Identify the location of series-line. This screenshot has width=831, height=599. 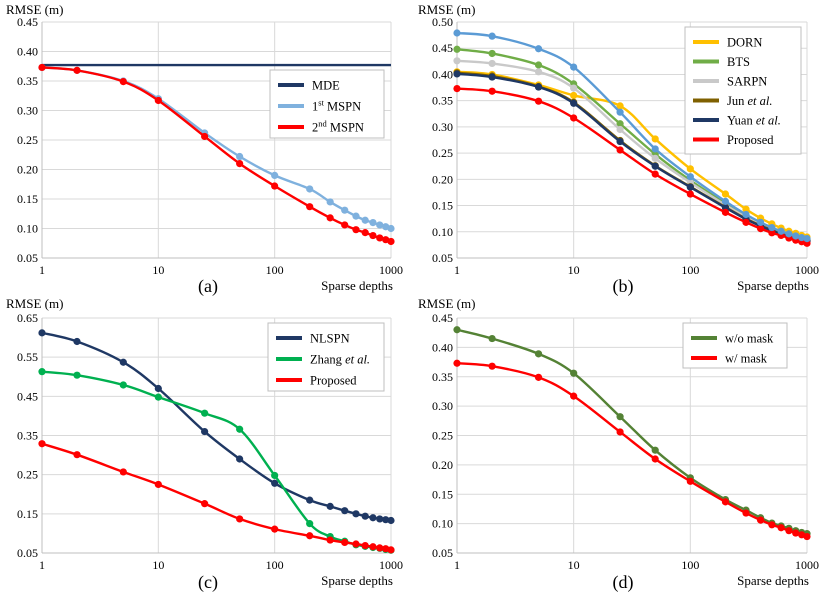
(216, 497).